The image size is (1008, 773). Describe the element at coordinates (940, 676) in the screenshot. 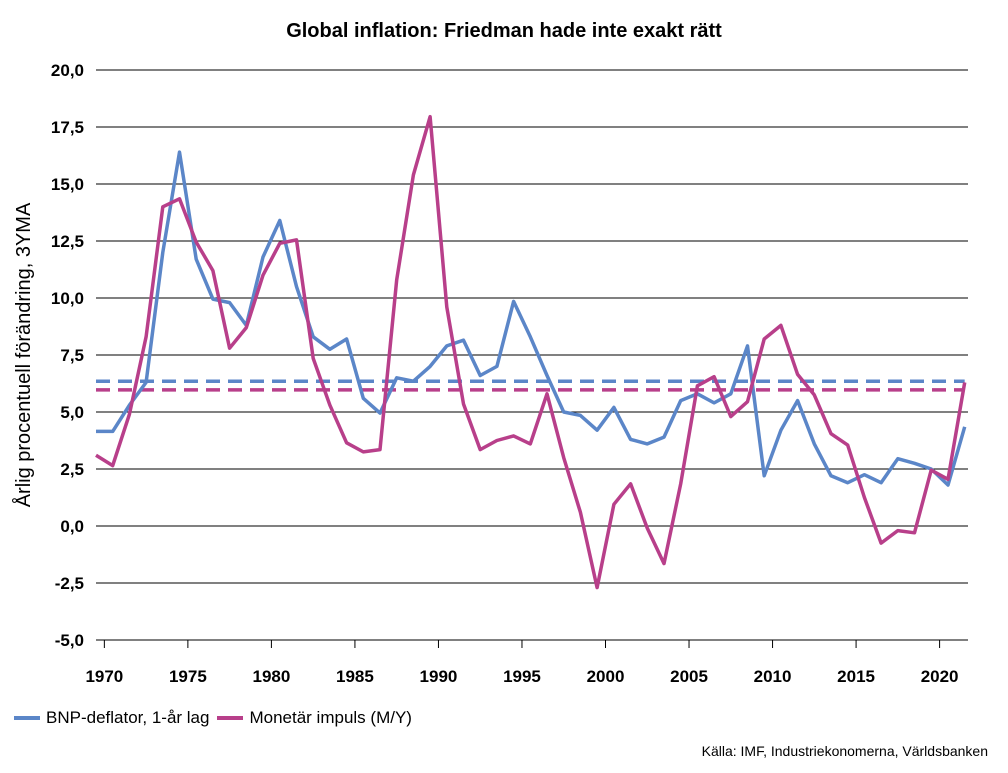

I see `x-tick-label: 2020` at that location.